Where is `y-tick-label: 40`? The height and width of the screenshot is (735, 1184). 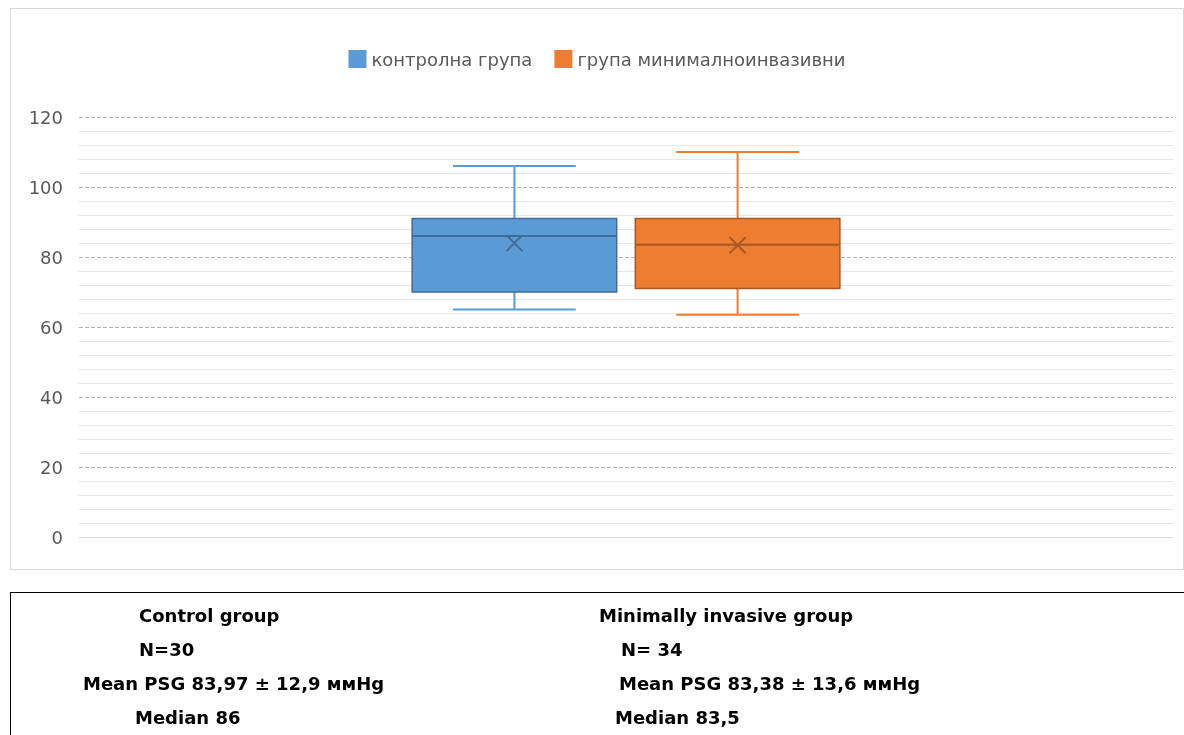
y-tick-label: 40 is located at coordinates (51, 397).